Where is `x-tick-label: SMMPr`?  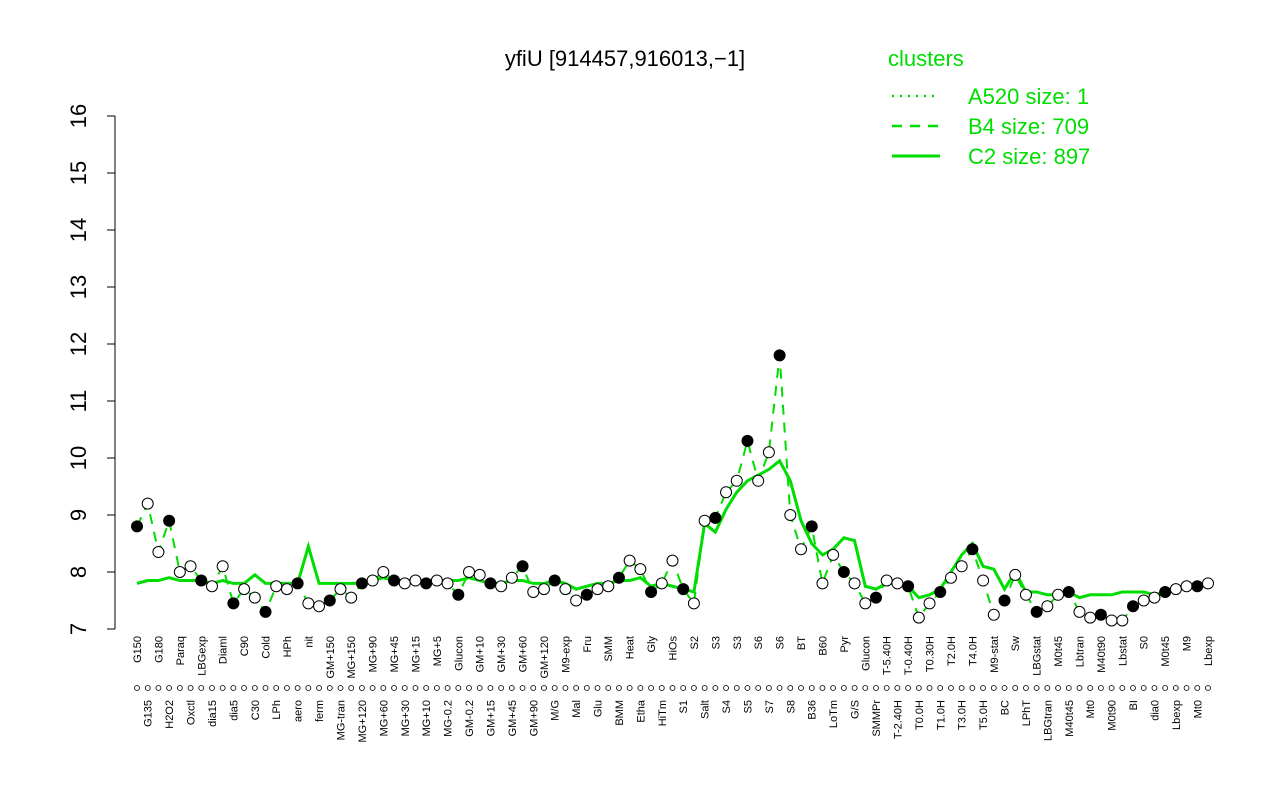
x-tick-label: SMMPr is located at coordinates (877, 718).